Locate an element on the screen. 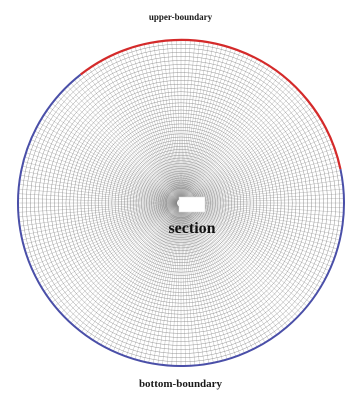 This screenshot has width=361, height=397. section-label: section is located at coordinates (191, 228).